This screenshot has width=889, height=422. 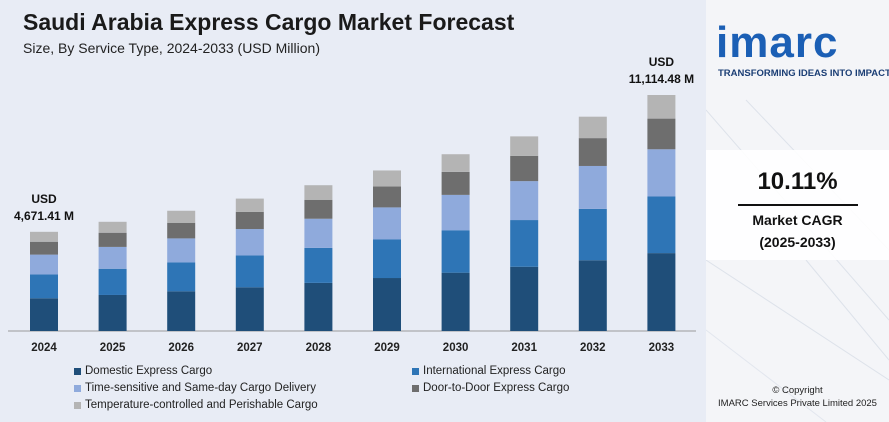 What do you see at coordinates (661, 79) in the screenshot?
I see `total-label-value: 11,114.48 M` at bounding box center [661, 79].